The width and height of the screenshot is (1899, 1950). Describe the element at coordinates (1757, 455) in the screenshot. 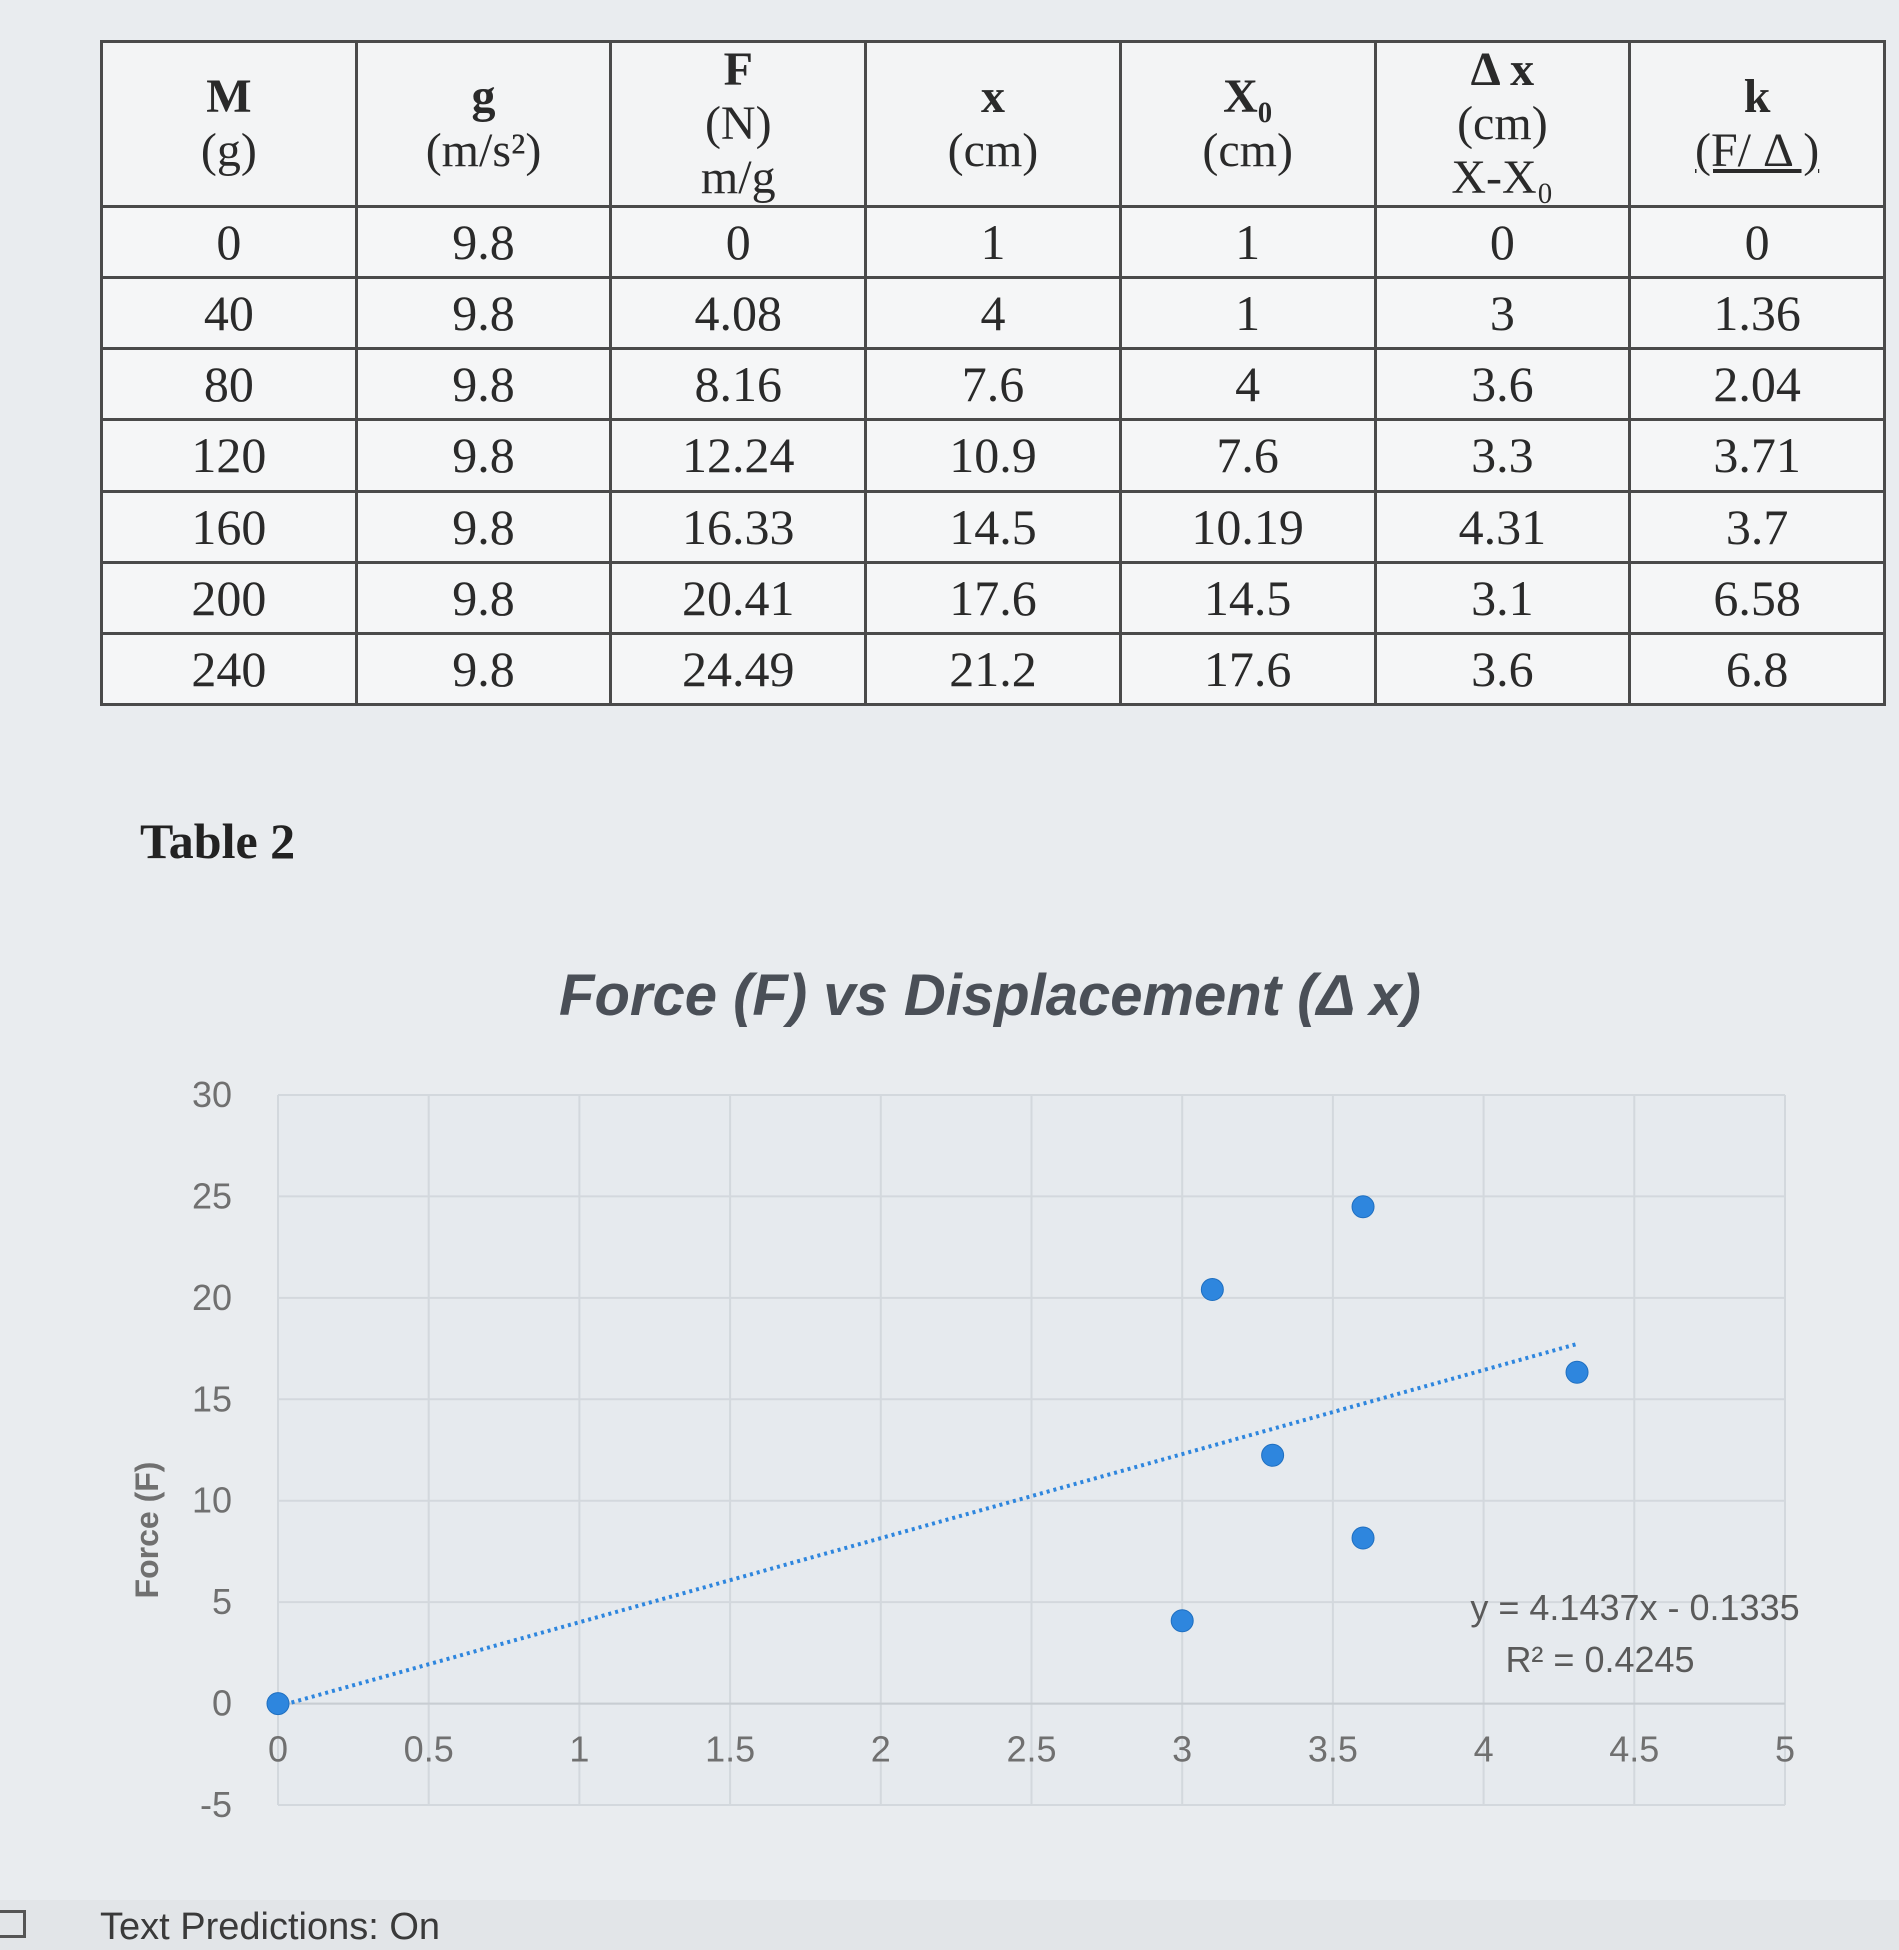

I see `table-cell: 3.71` at that location.